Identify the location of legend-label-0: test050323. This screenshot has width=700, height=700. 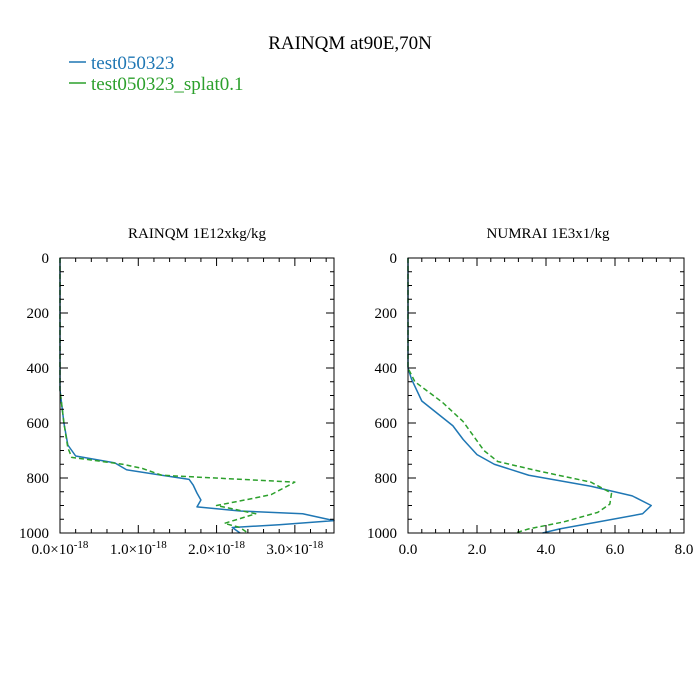
(132, 63).